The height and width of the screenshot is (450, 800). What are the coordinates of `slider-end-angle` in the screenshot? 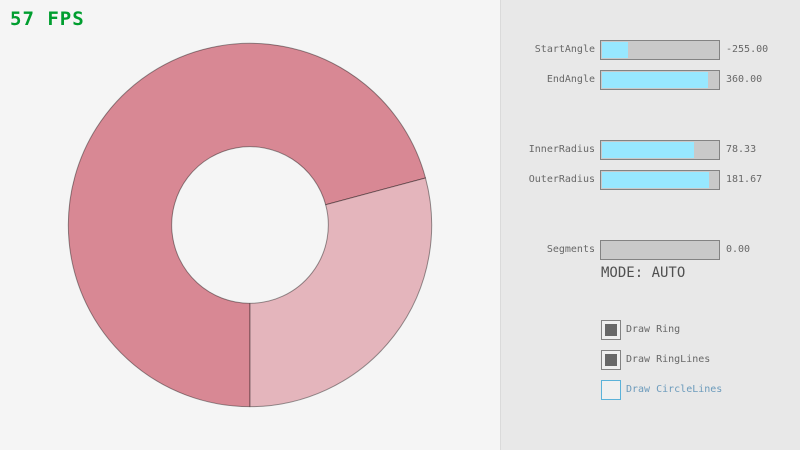 It's located at (660, 80).